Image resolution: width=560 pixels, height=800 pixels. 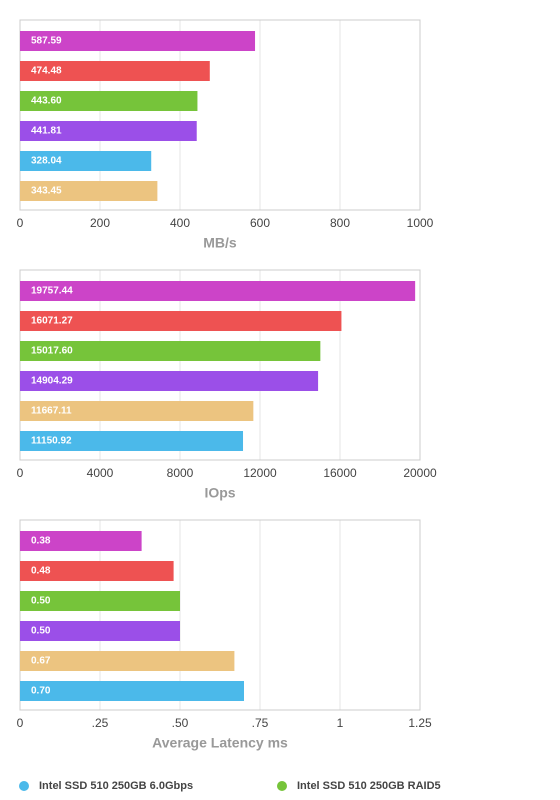 I want to click on value-label: 0.38, so click(x=41, y=541).